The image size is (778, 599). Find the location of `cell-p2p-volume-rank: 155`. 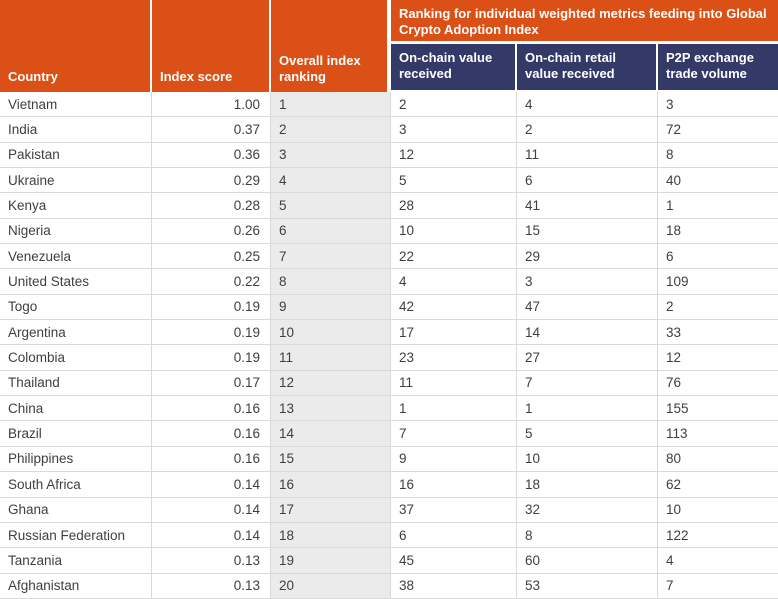

cell-p2p-volume-rank: 155 is located at coordinates (718, 409).